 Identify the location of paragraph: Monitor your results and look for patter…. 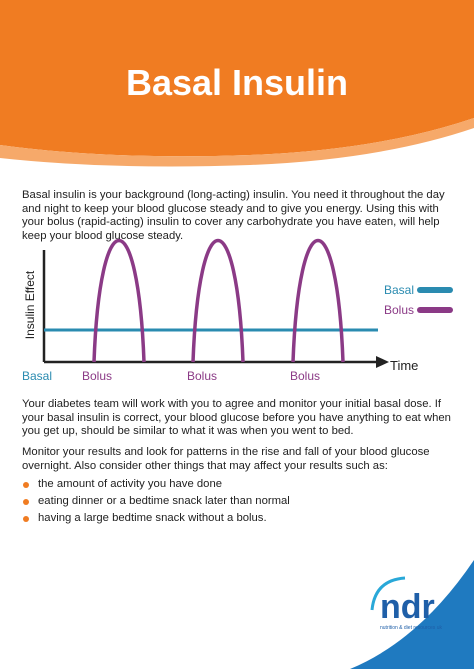
(226, 459).